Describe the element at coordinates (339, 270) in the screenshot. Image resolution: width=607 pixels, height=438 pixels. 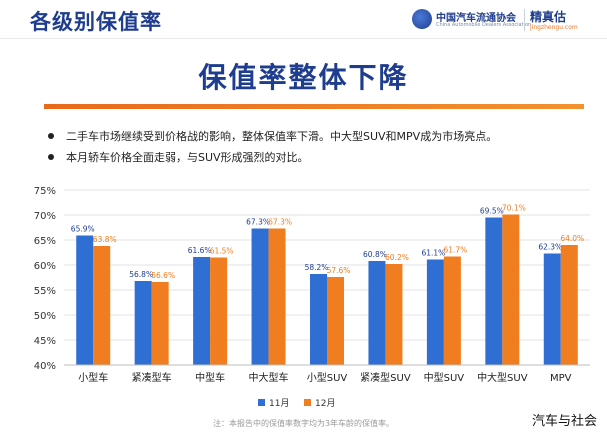
I see `data-label: 57.6%` at that location.